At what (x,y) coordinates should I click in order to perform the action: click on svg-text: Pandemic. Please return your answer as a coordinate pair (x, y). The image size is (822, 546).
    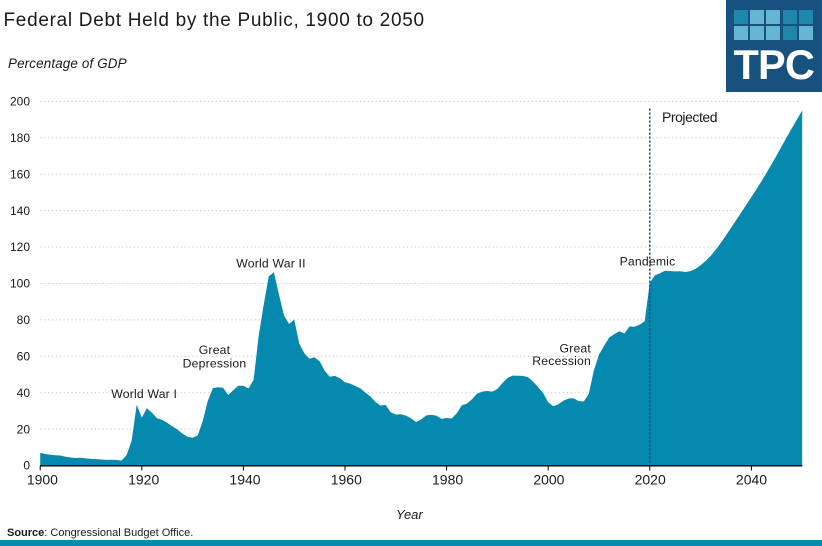
    Looking at the image, I should click on (648, 262).